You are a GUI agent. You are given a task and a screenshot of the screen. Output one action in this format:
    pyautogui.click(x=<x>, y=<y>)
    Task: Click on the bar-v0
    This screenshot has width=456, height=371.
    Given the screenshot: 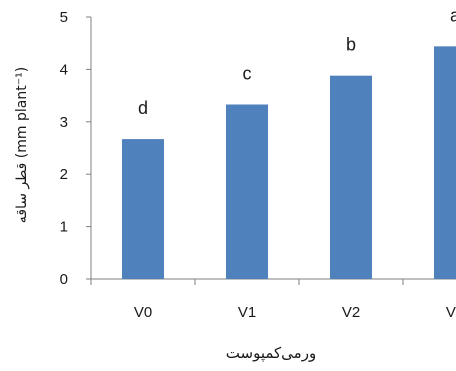 What is the action you would take?
    pyautogui.click(x=143, y=209)
    